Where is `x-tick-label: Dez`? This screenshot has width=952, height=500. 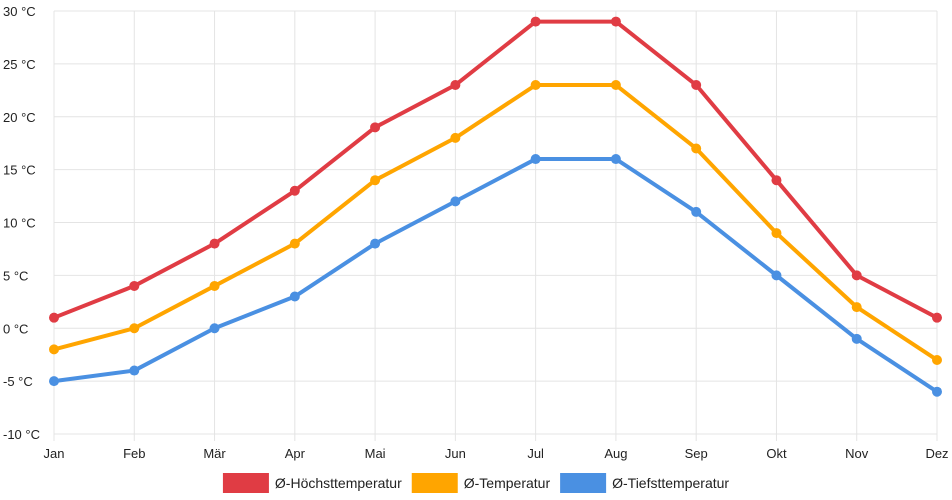 x-tick-label: Dez is located at coordinates (936, 453).